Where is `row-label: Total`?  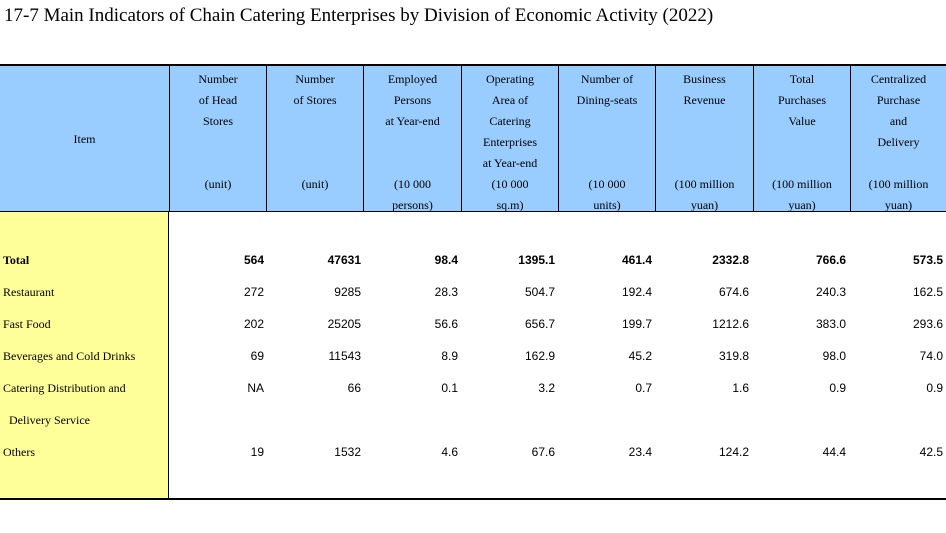
row-label: Total is located at coordinates (16, 260).